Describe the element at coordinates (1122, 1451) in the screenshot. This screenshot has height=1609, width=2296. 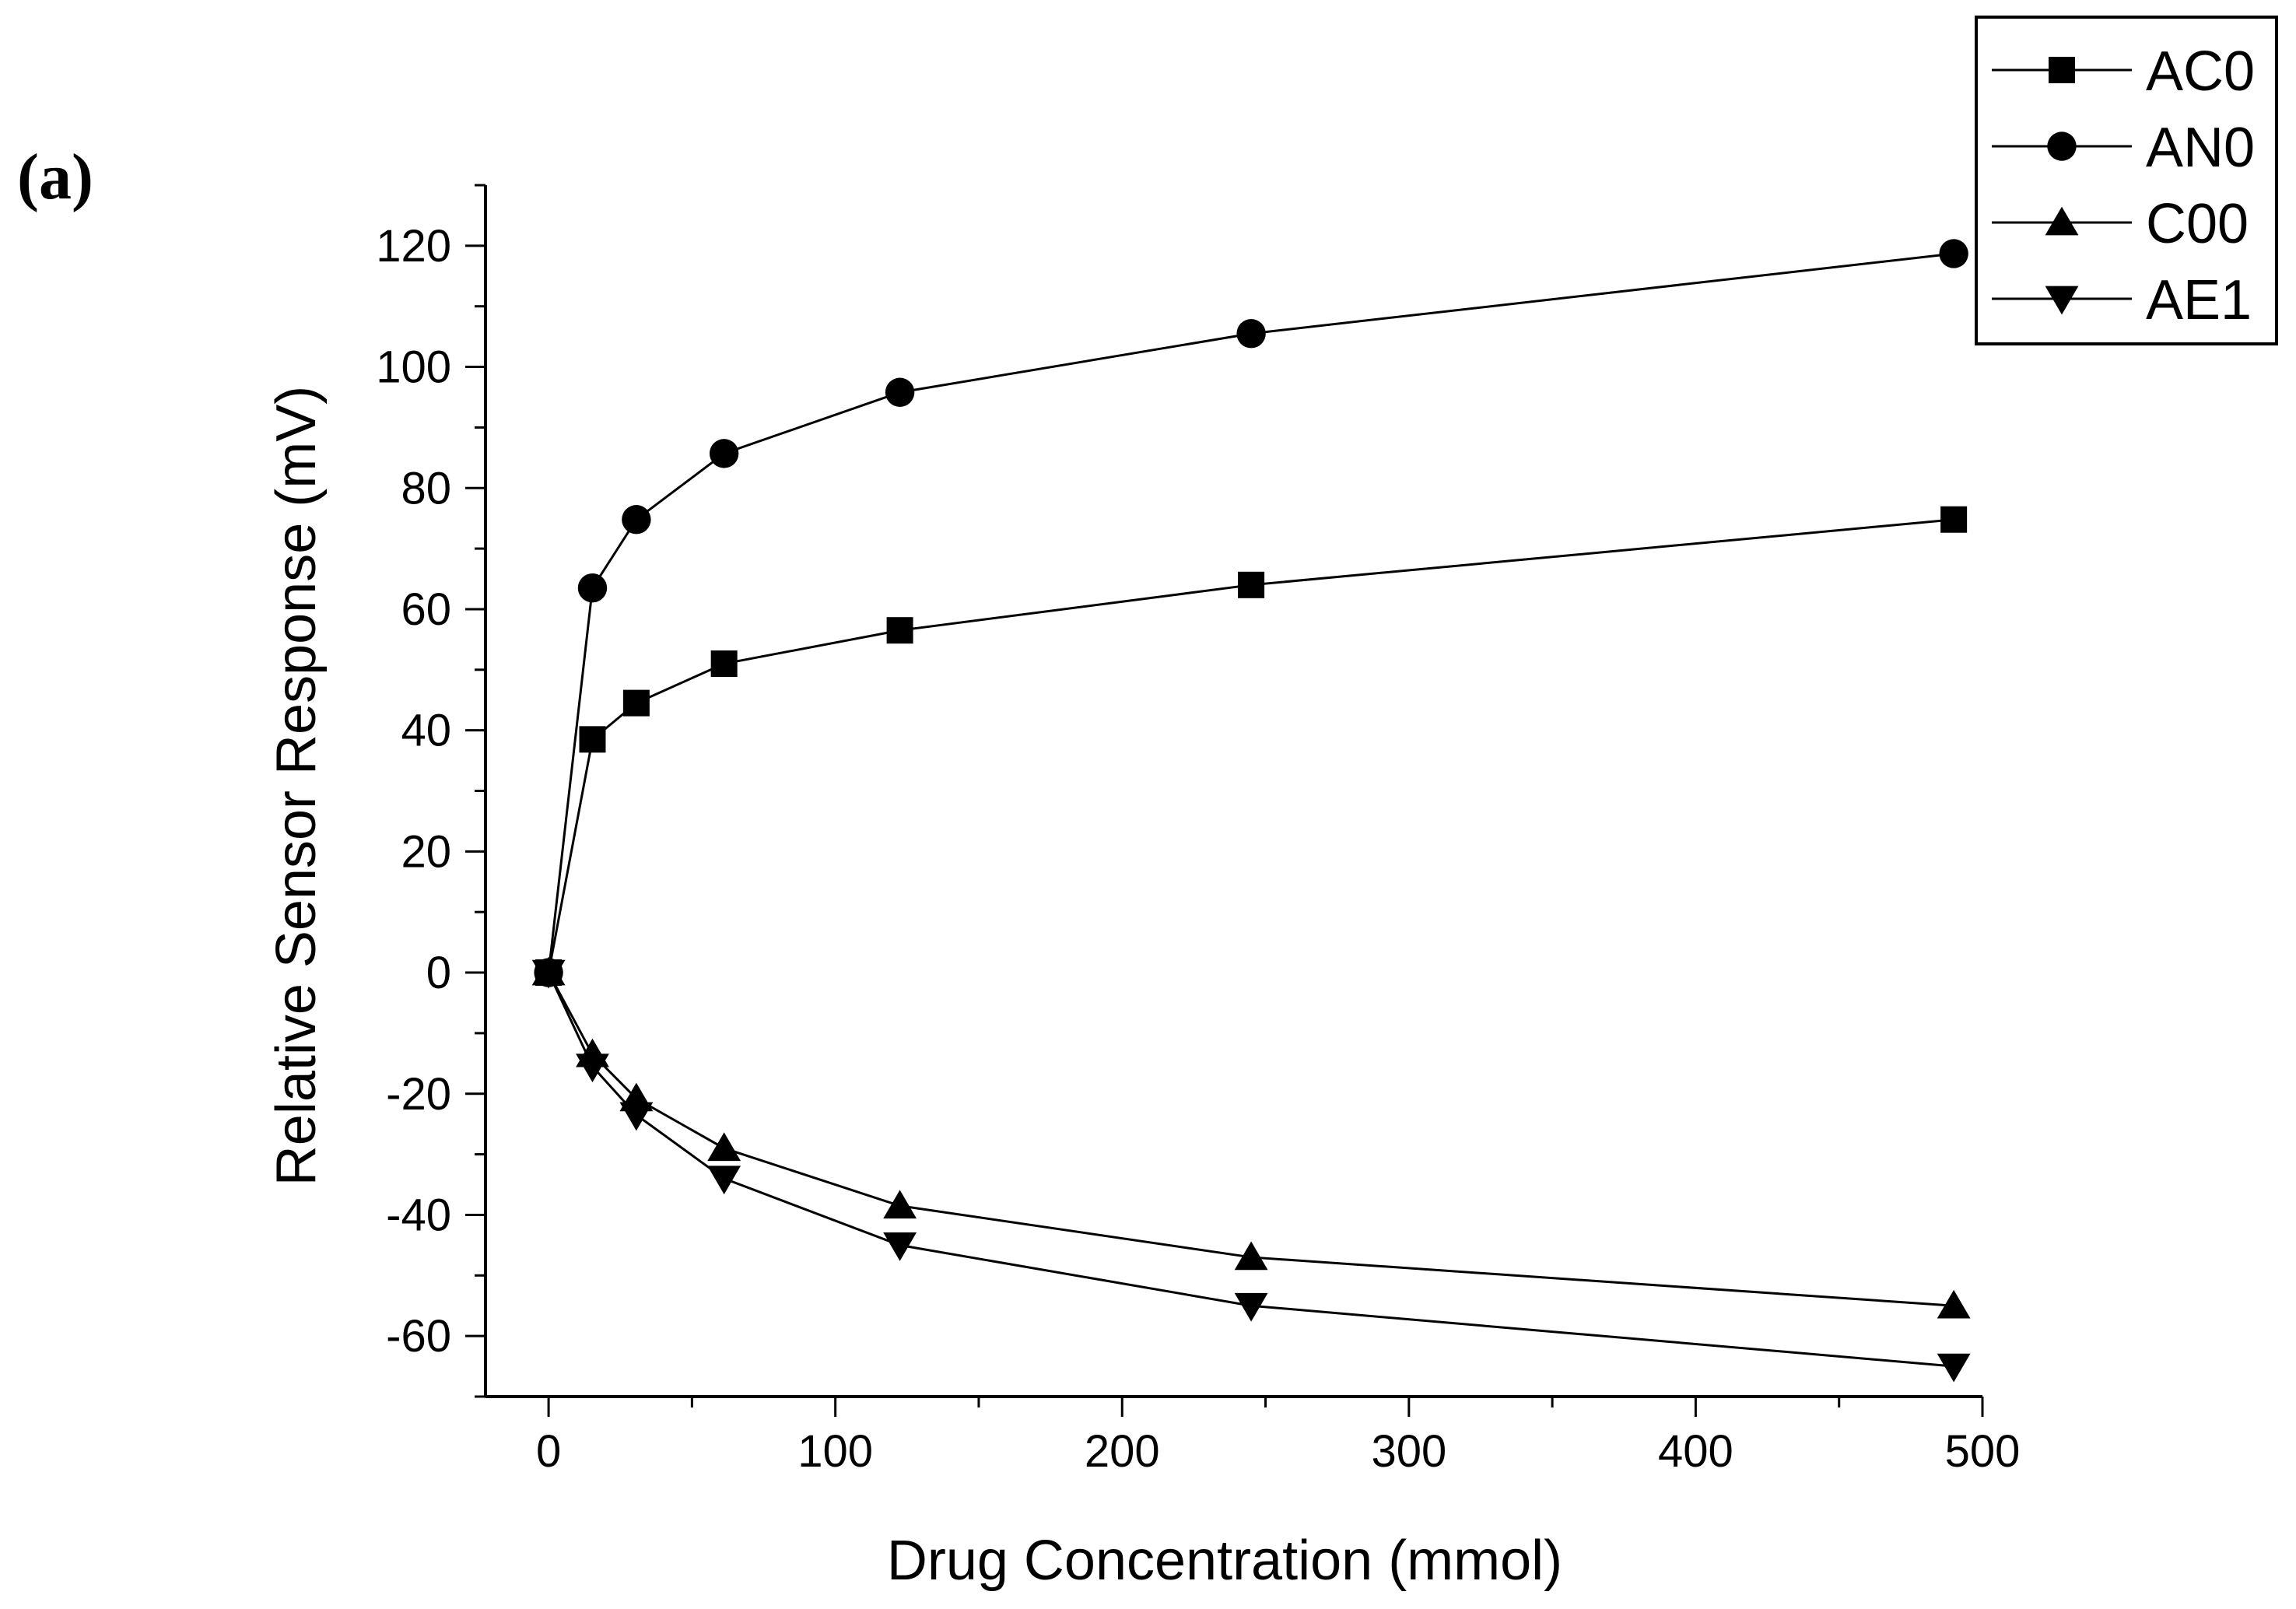
I see `x-tick-label-200: 200` at that location.